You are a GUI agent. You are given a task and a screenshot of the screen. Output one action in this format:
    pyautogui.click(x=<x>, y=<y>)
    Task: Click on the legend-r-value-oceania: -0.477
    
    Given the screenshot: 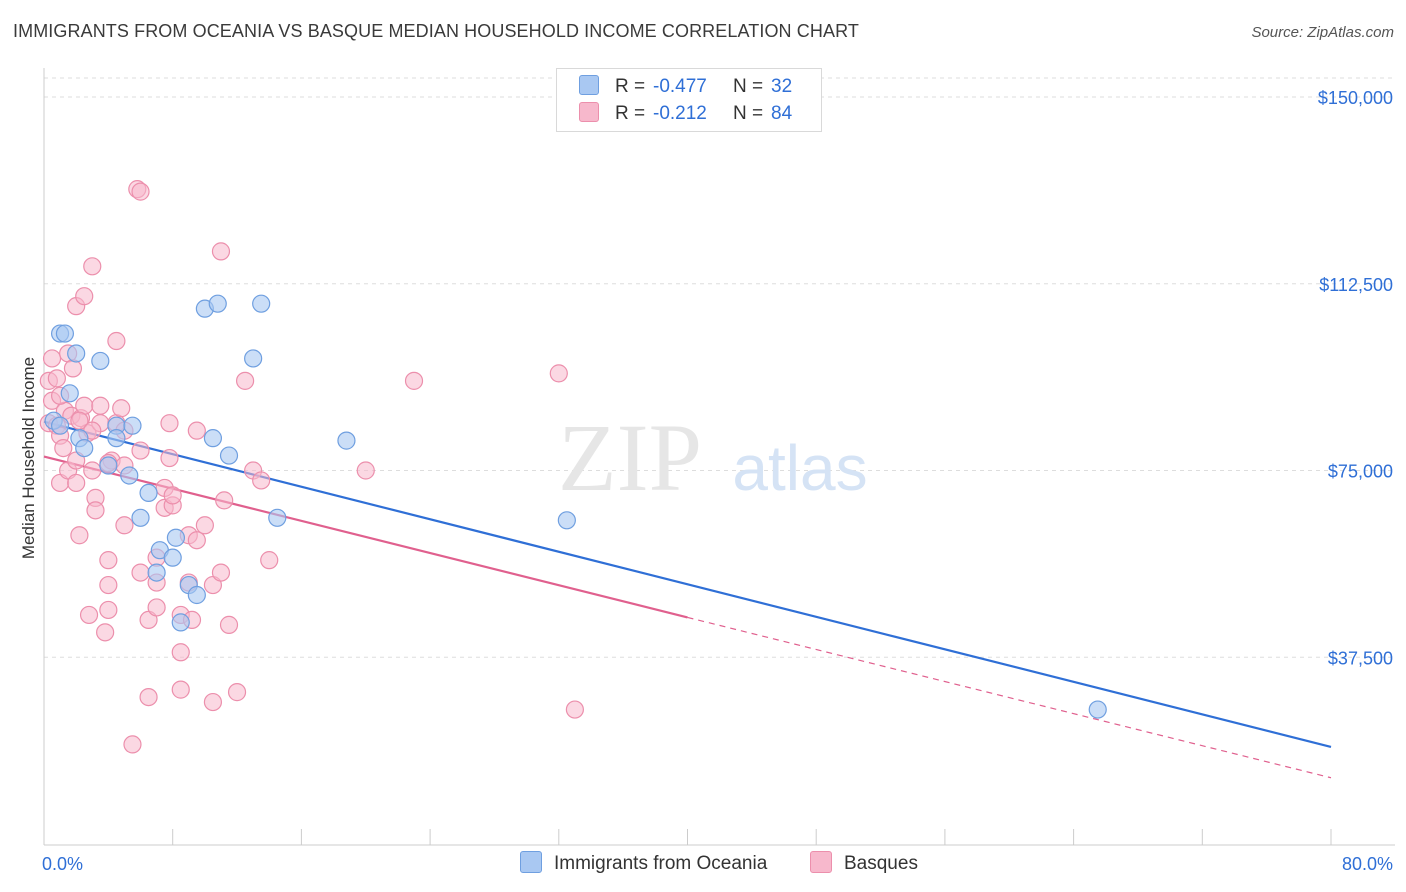 What is the action you would take?
    pyautogui.click(x=680, y=86)
    